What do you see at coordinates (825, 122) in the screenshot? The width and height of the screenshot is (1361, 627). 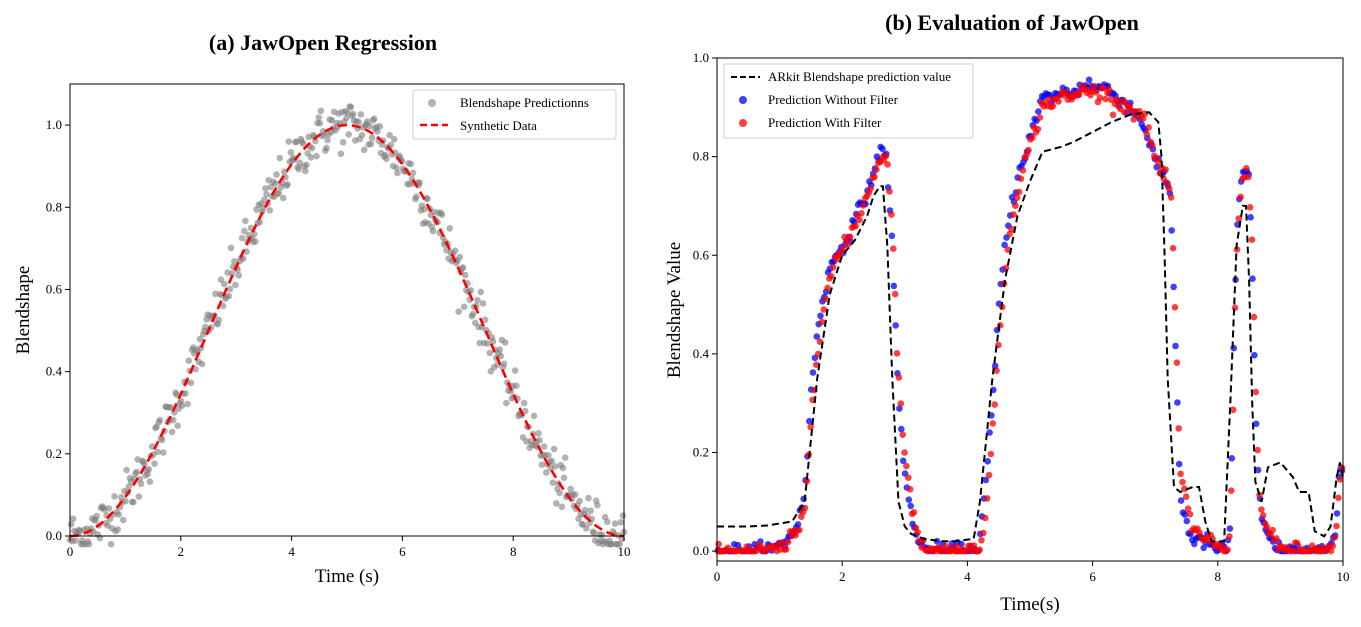 I see `legend-entry-with-filter: Prediction With Filter` at bounding box center [825, 122].